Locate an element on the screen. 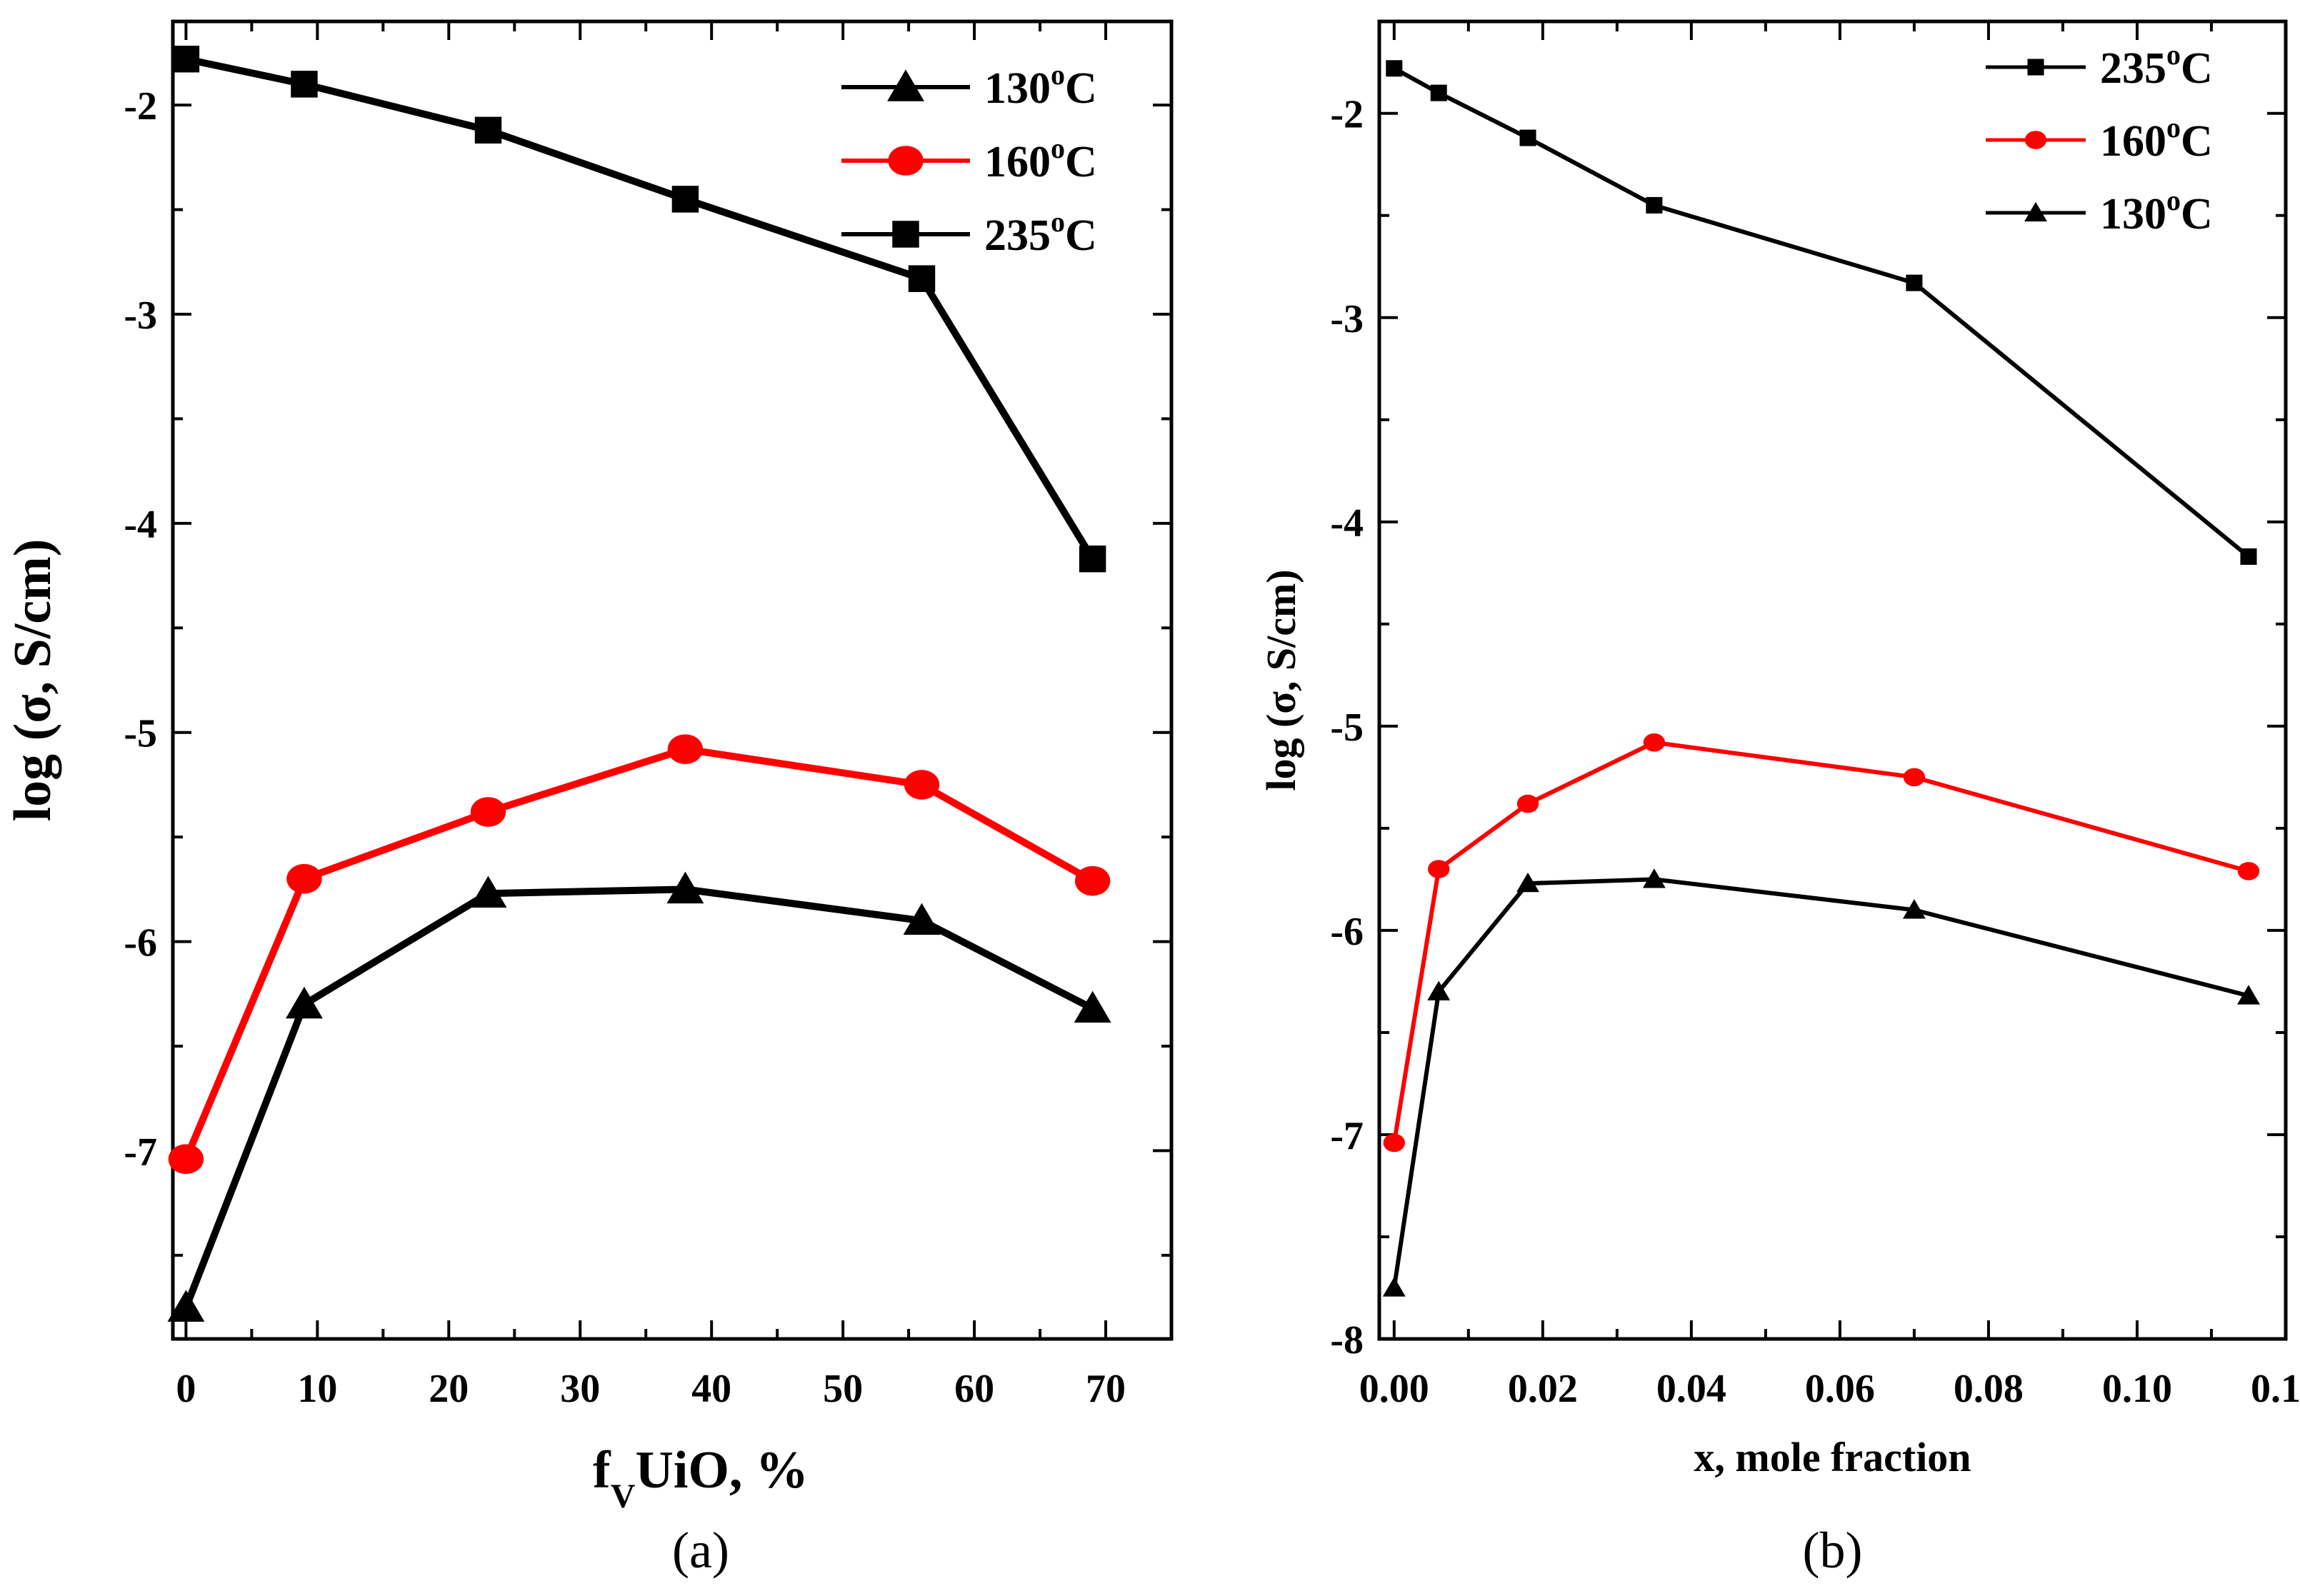 This screenshot has height=1596, width=2300. x-axis-label: fVUiO, % is located at coordinates (701, 1478).